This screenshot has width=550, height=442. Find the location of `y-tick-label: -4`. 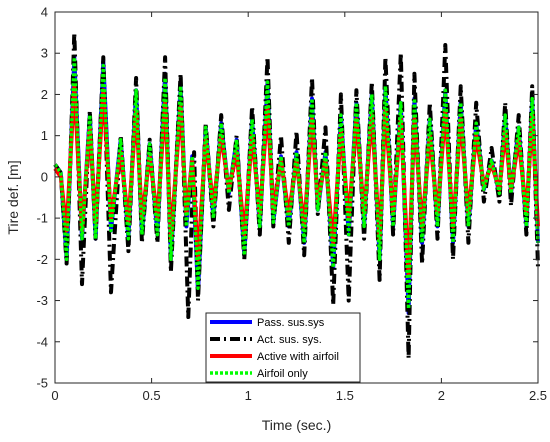

y-tick-label: -4 is located at coordinates (42, 341).